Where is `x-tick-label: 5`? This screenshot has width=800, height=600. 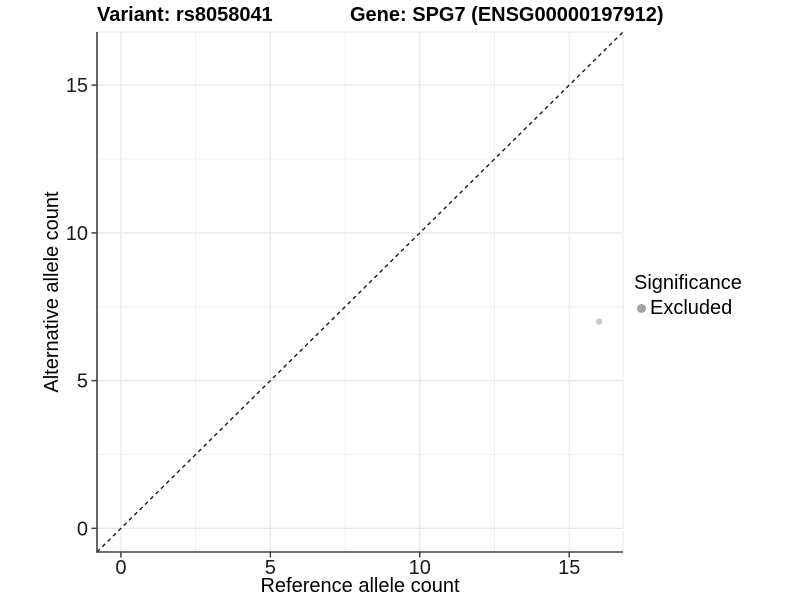
x-tick-label: 5 is located at coordinates (270, 568).